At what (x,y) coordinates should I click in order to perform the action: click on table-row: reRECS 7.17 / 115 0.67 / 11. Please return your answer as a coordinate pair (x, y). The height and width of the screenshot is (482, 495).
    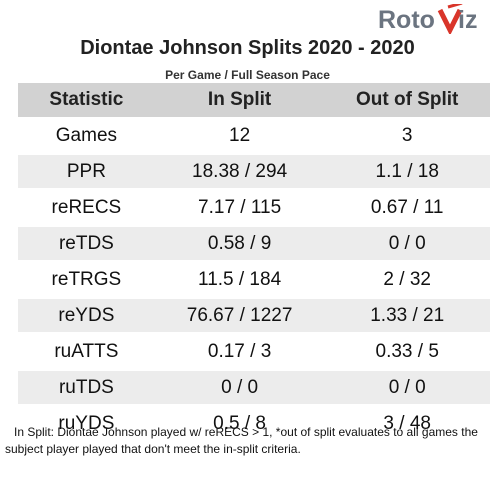
    Looking at the image, I should click on (254, 209).